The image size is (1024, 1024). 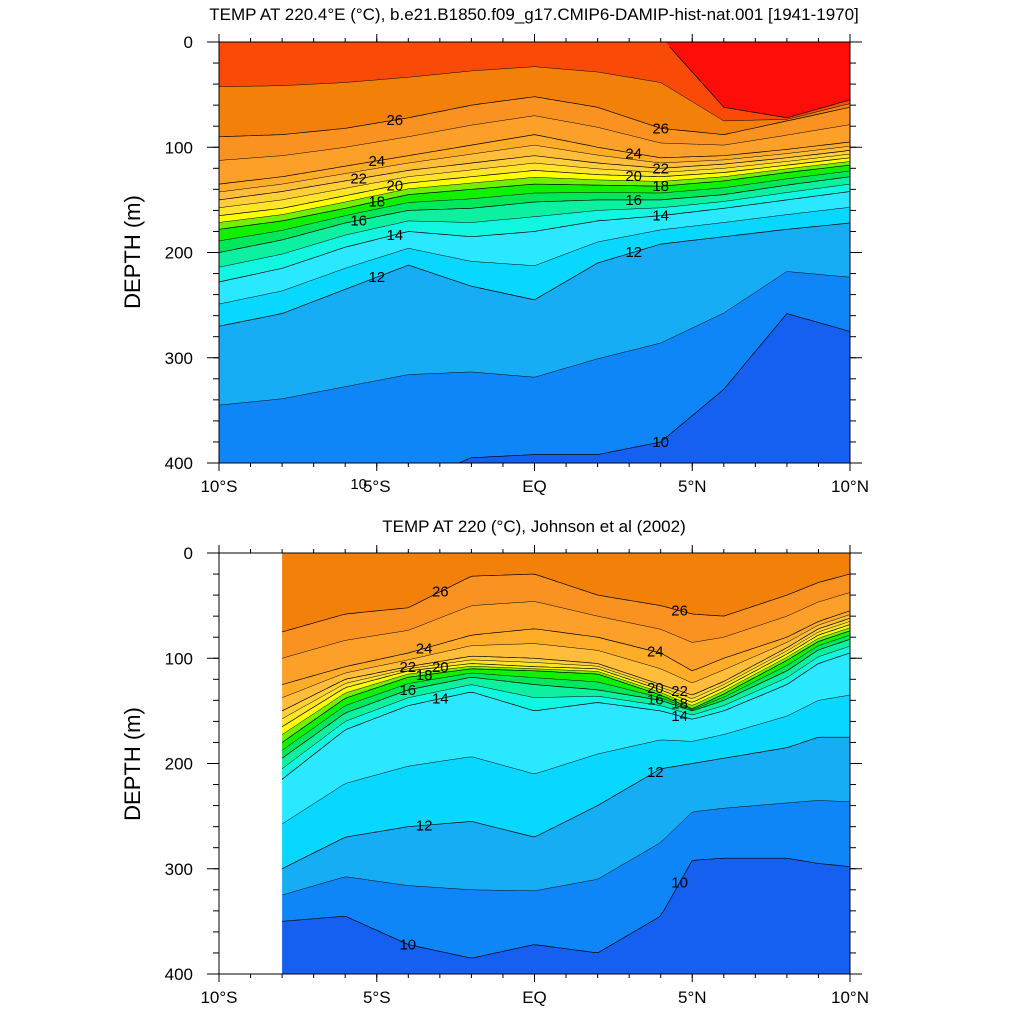 What do you see at coordinates (660, 216) in the screenshot?
I see `contour-label-14: 14` at bounding box center [660, 216].